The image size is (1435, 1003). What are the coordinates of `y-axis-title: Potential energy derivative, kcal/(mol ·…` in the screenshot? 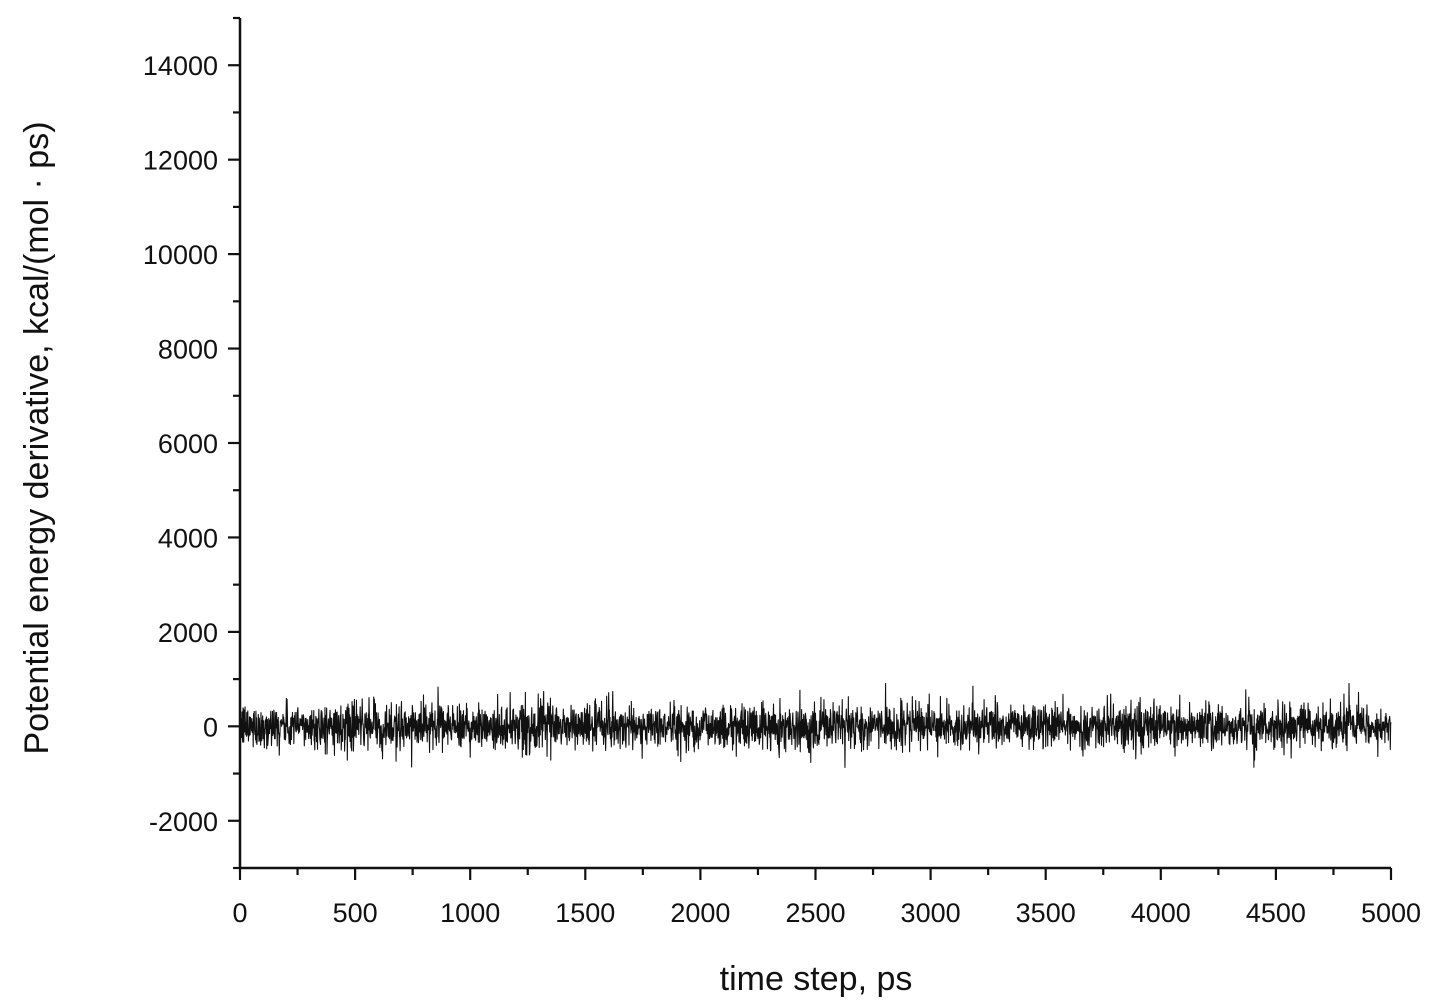 It's located at (37, 437).